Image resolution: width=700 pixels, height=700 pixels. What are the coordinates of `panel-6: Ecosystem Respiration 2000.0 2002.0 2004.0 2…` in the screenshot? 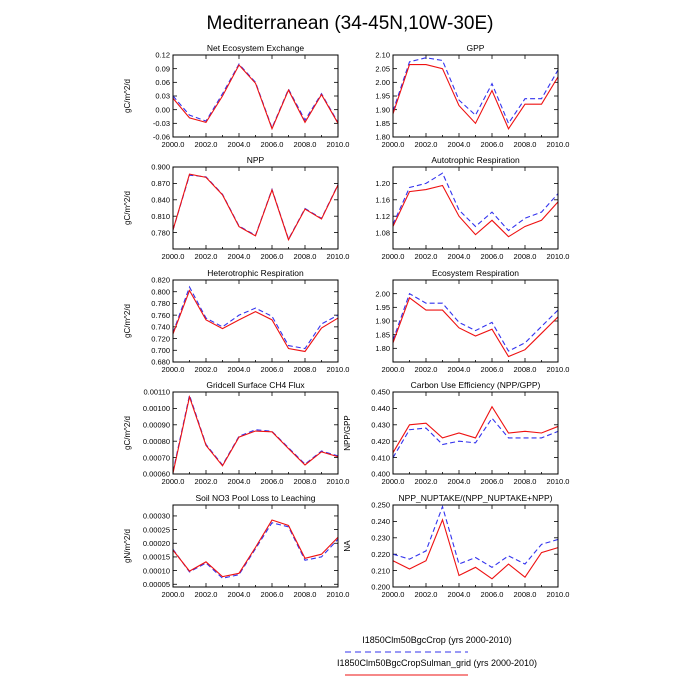 It's located at (472, 321).